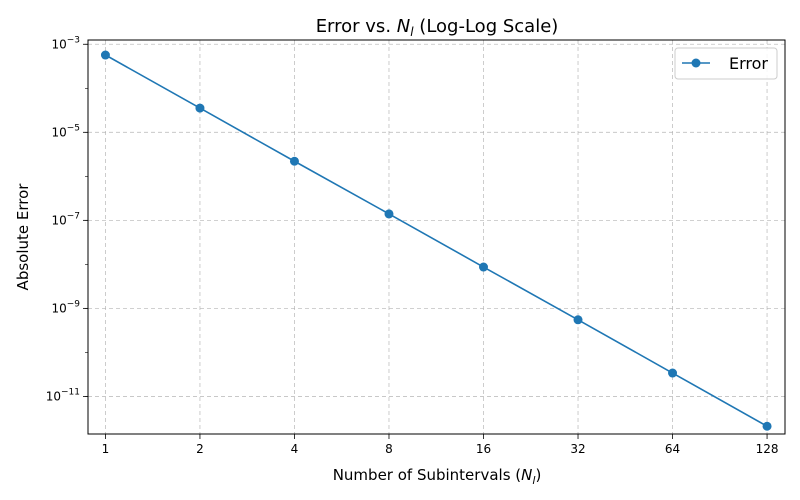 The image size is (800, 500). Describe the element at coordinates (672, 449) in the screenshot. I see `x-tick-label: 64` at that location.